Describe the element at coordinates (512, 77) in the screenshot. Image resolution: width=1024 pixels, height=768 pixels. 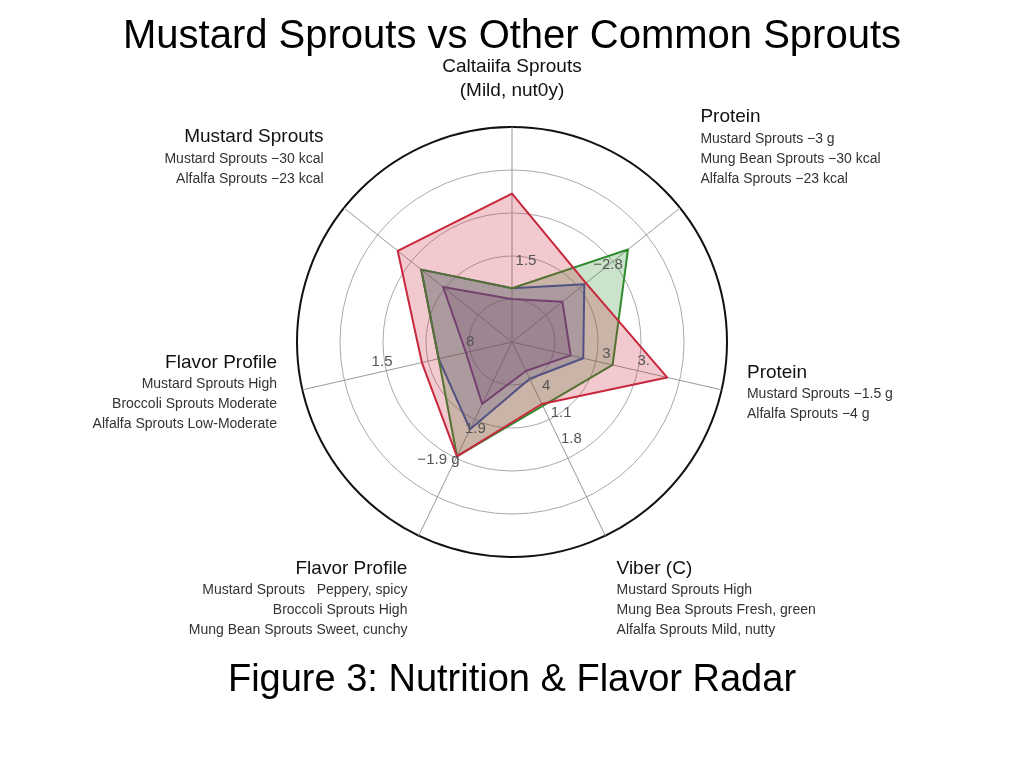
I see `spoke-label: Caltaiifa Sprouts (Mild, nut0y)` at that location.